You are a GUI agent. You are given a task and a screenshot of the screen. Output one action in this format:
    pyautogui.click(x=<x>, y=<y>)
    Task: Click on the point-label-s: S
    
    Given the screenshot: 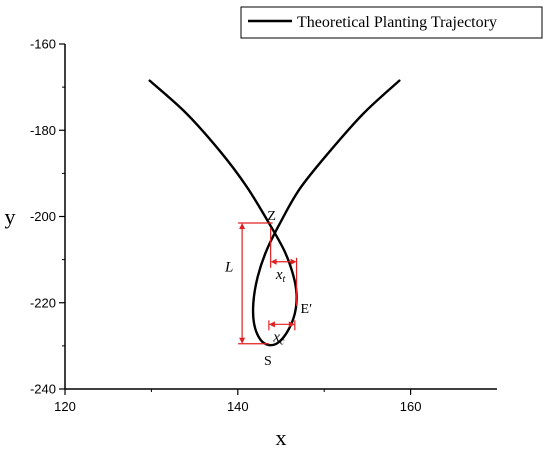 What is the action you would take?
    pyautogui.click(x=268, y=361)
    